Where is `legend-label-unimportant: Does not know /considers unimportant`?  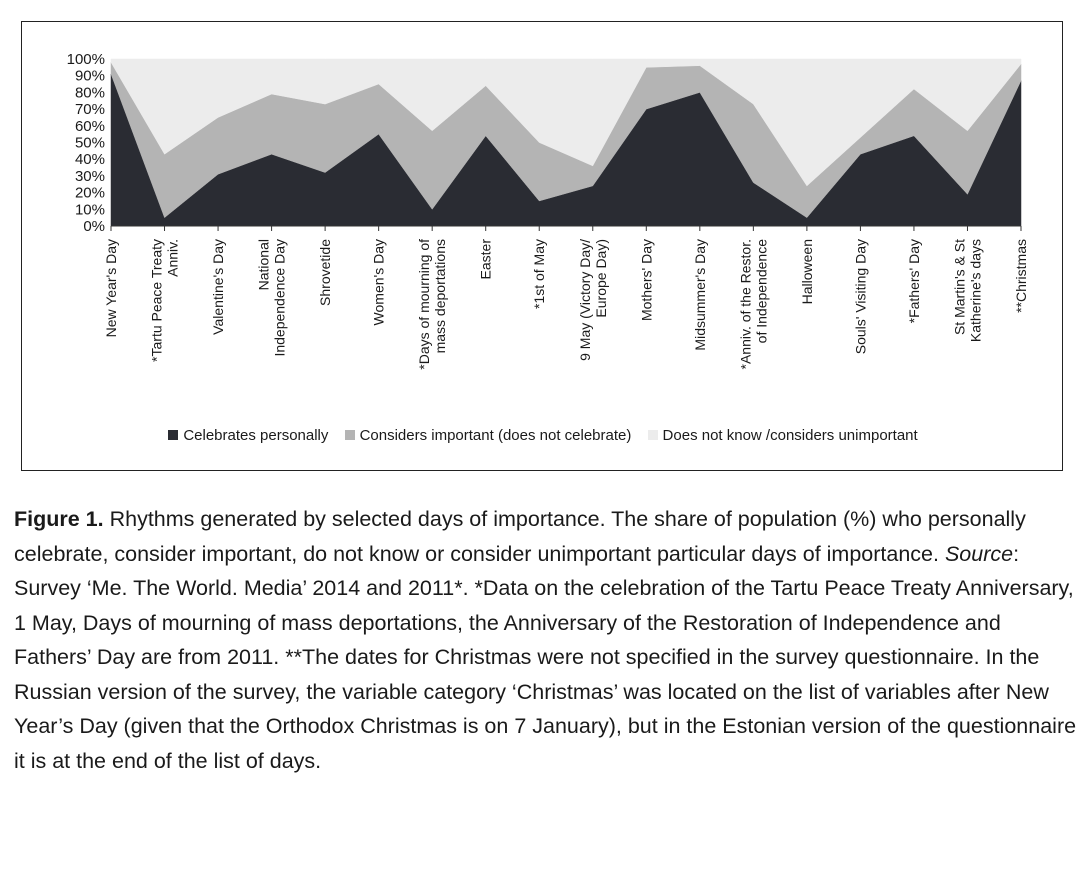 legend-label-unimportant: Does not know /considers unimportant is located at coordinates (790, 435).